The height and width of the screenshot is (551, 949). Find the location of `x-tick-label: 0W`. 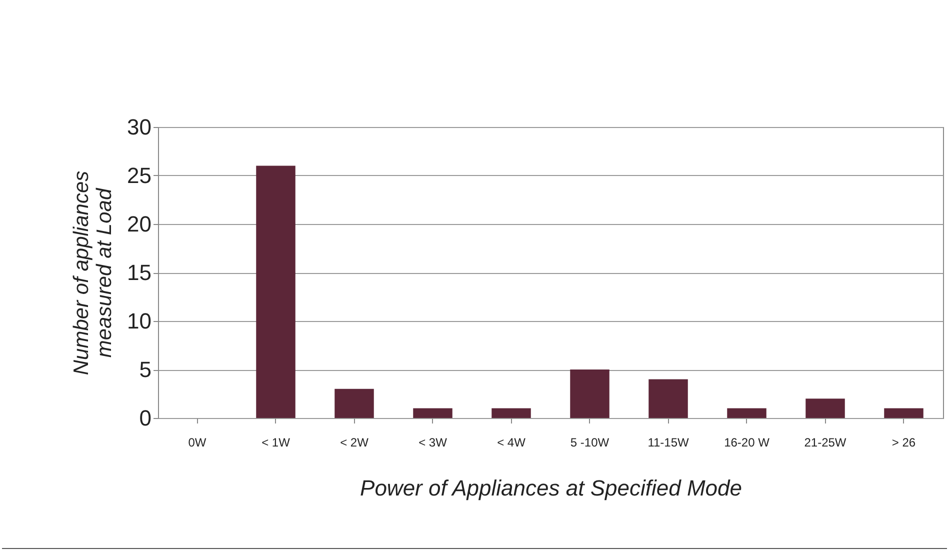

x-tick-label: 0W is located at coordinates (197, 443).